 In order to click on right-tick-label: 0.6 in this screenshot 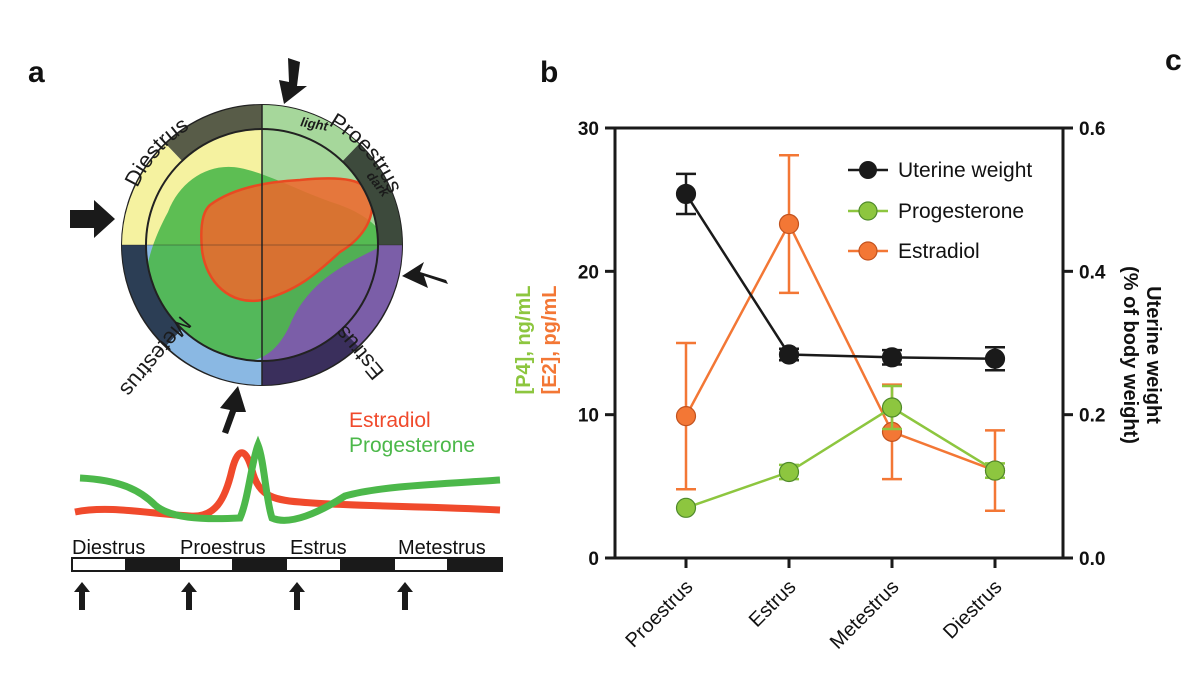, I will do `click(1092, 129)`.